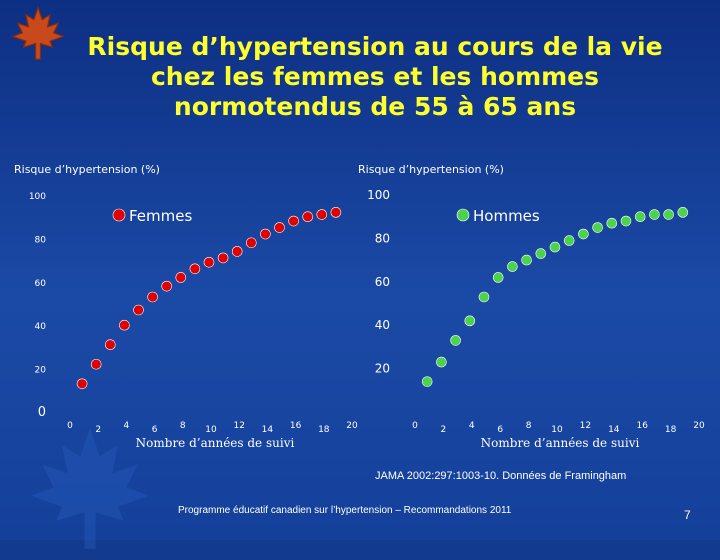 This screenshot has width=720, height=560. I want to click on women-x-tick-label: 4, so click(127, 426).